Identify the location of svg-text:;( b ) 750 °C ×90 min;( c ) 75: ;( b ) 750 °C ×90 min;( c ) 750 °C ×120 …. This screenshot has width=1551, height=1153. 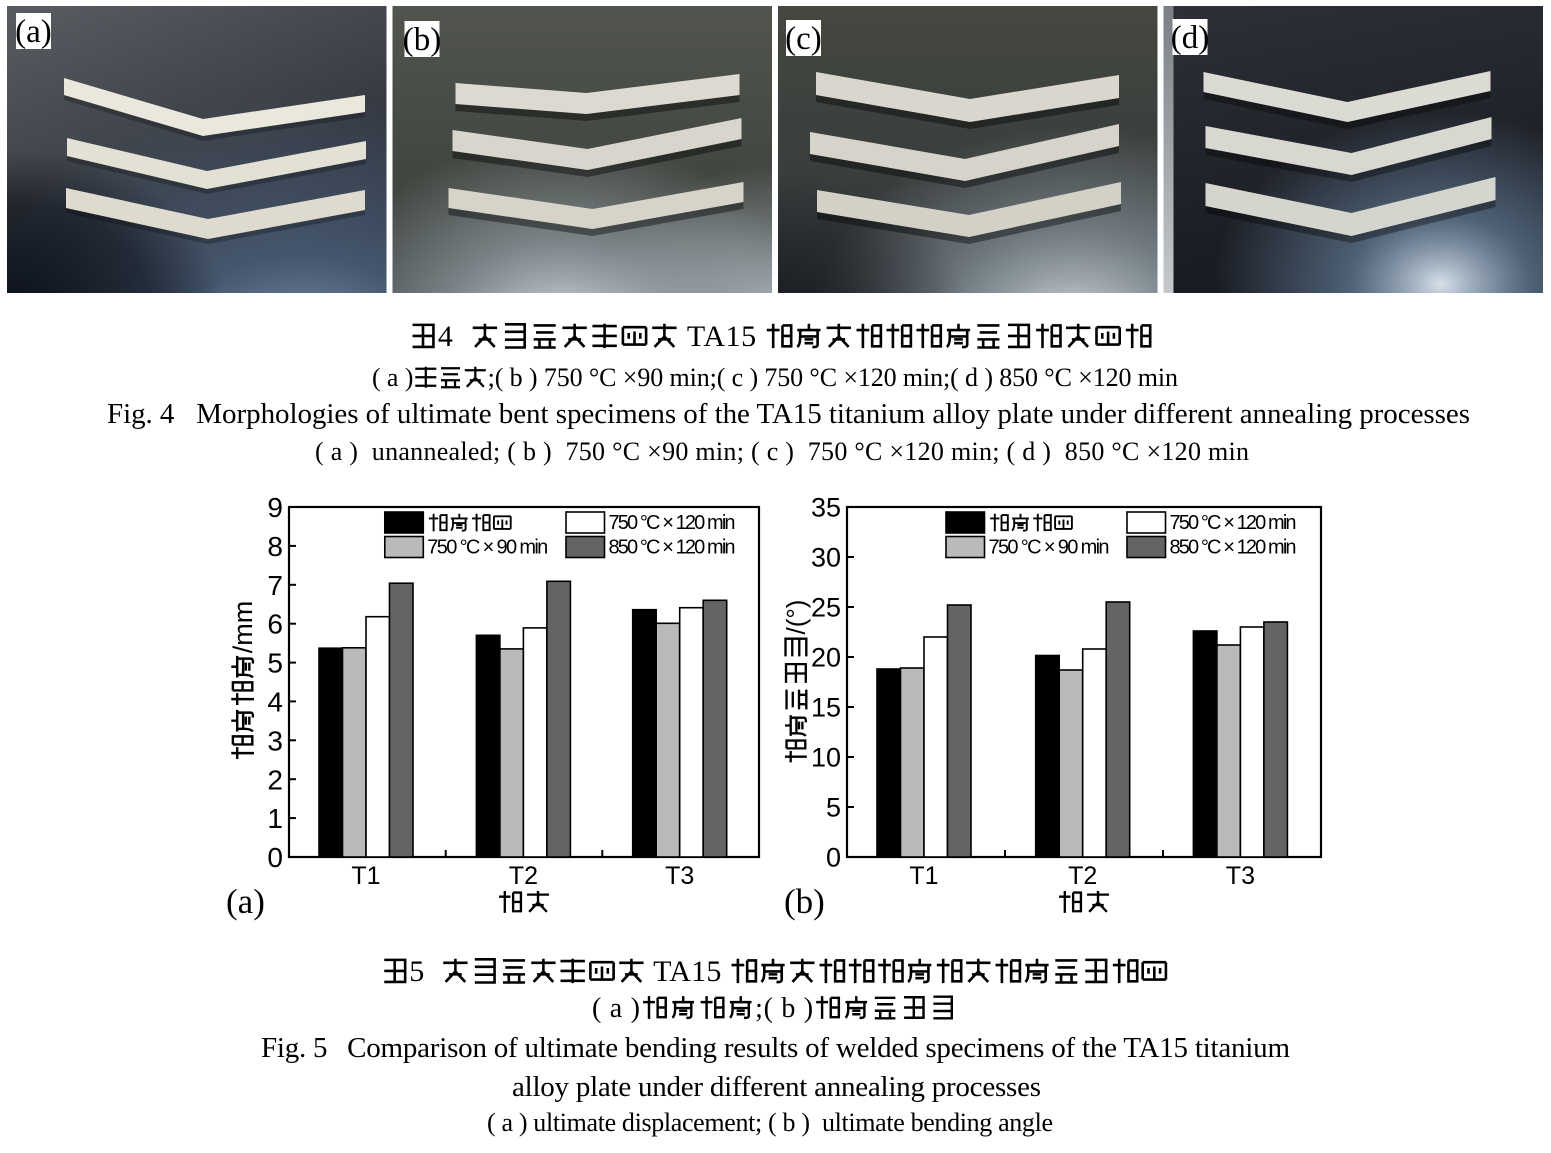
(833, 377).